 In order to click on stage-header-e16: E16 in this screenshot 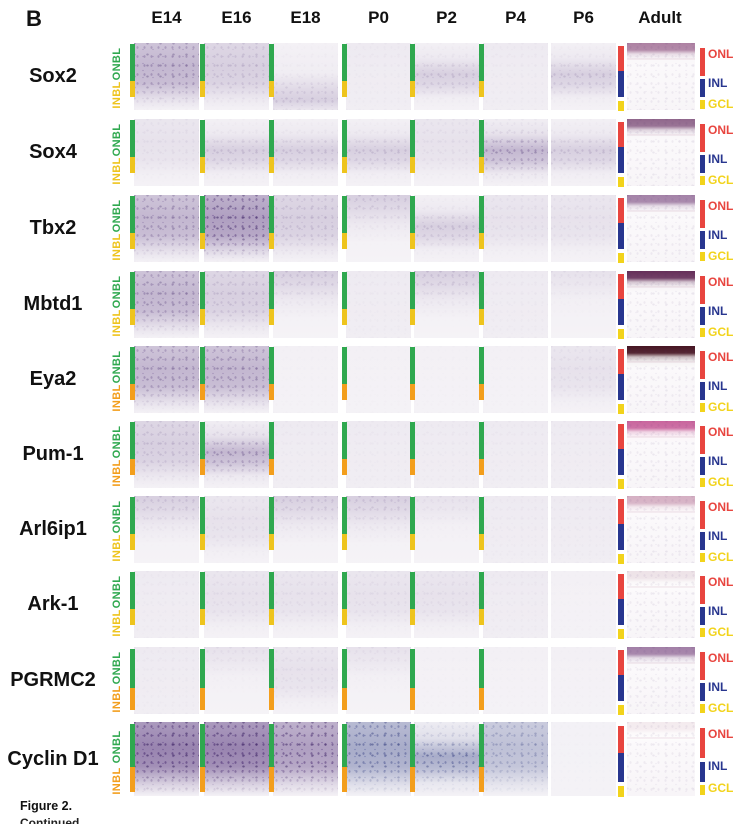, I will do `click(236, 17)`.